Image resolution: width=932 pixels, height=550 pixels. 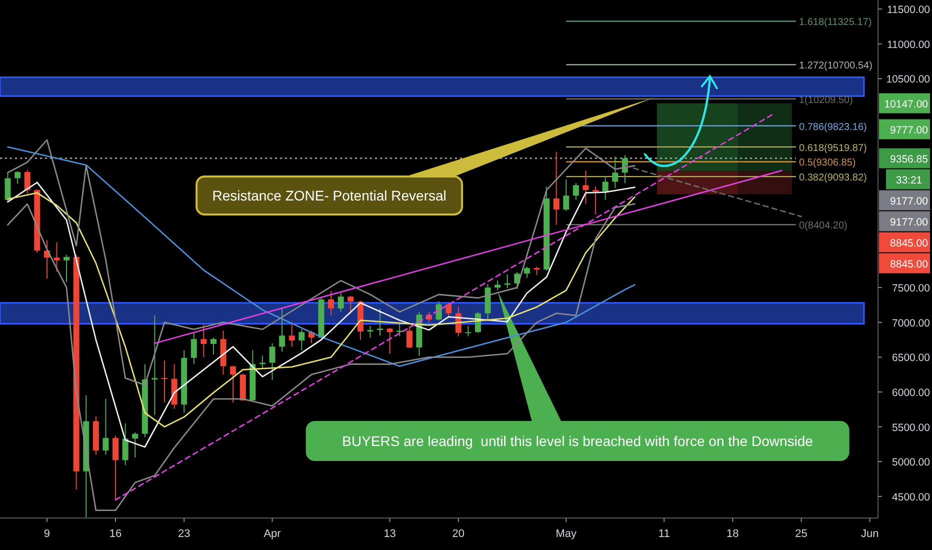 I want to click on ref-line-label: 1.272(10700.54), so click(x=835, y=66).